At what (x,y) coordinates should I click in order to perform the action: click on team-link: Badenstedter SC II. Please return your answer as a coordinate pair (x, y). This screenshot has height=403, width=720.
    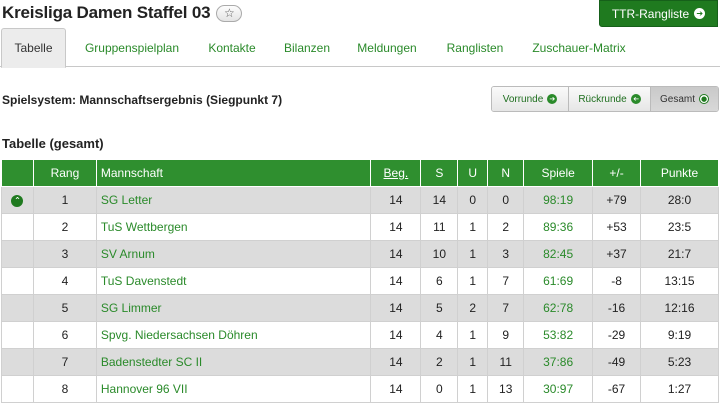
    Looking at the image, I should click on (233, 361).